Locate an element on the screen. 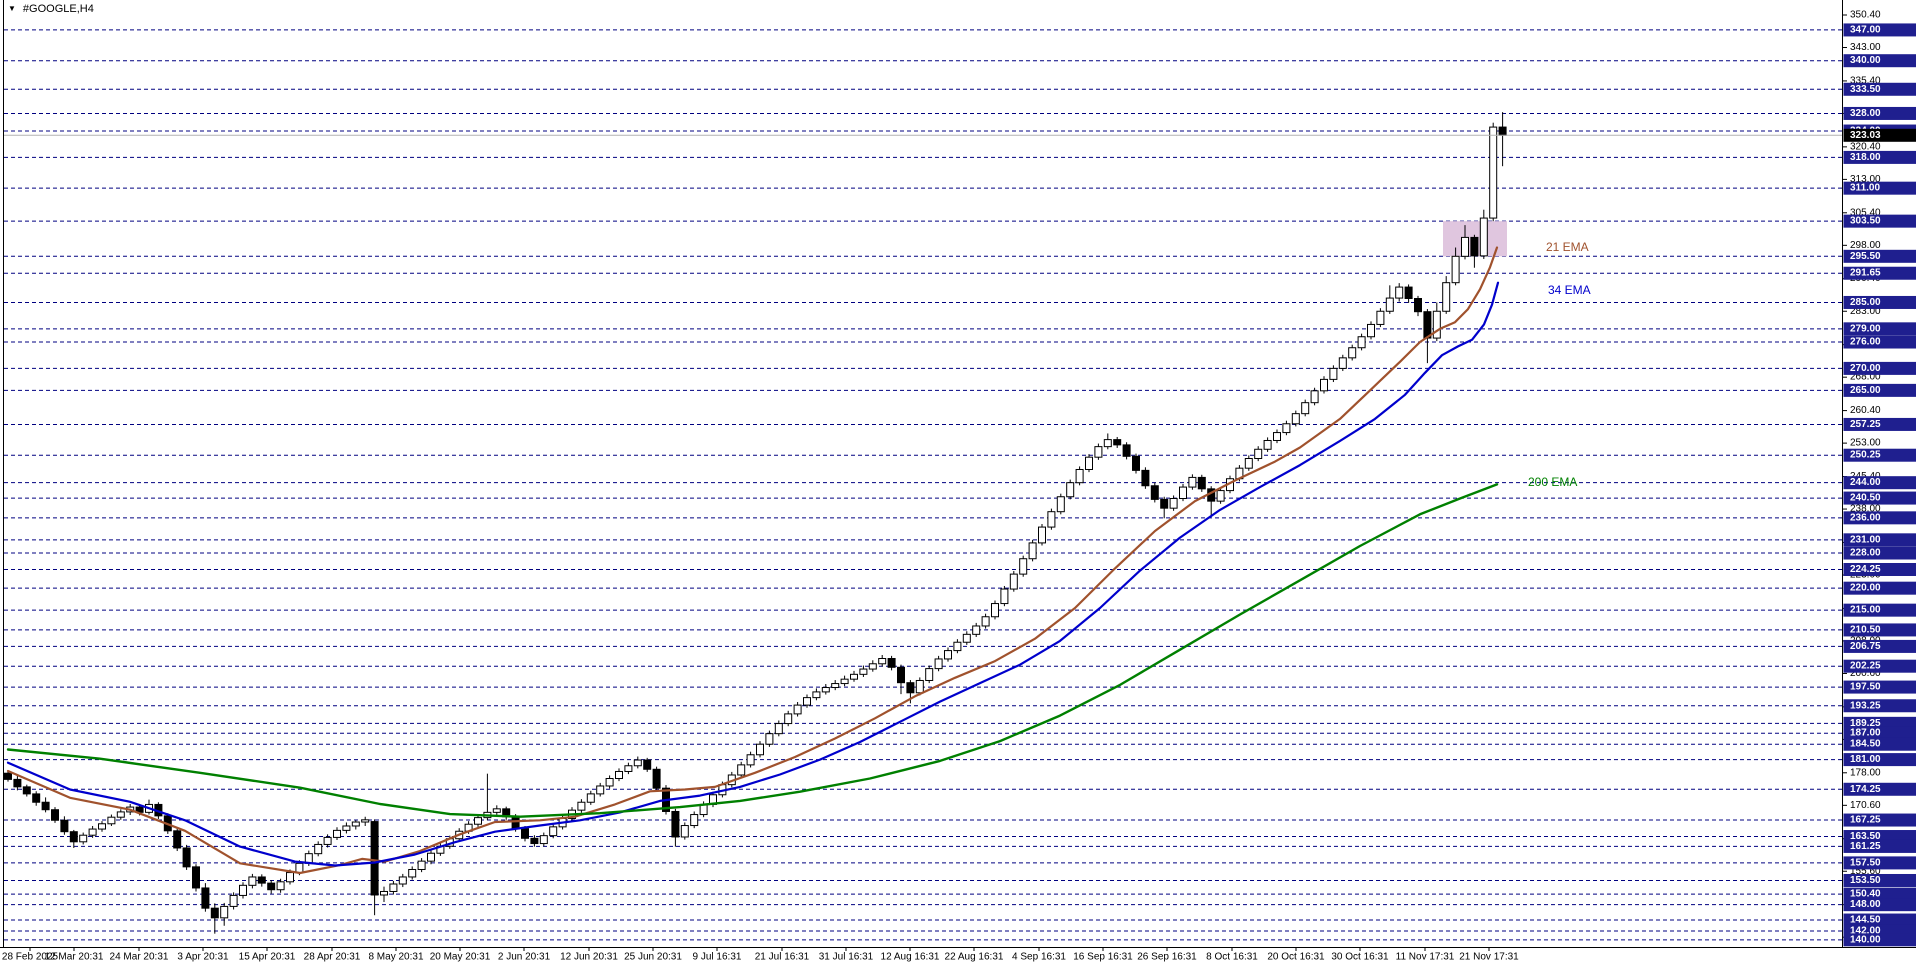 Image resolution: width=1916 pixels, height=963 pixels. price-level-badge-label: 210.50 is located at coordinates (1865, 629).